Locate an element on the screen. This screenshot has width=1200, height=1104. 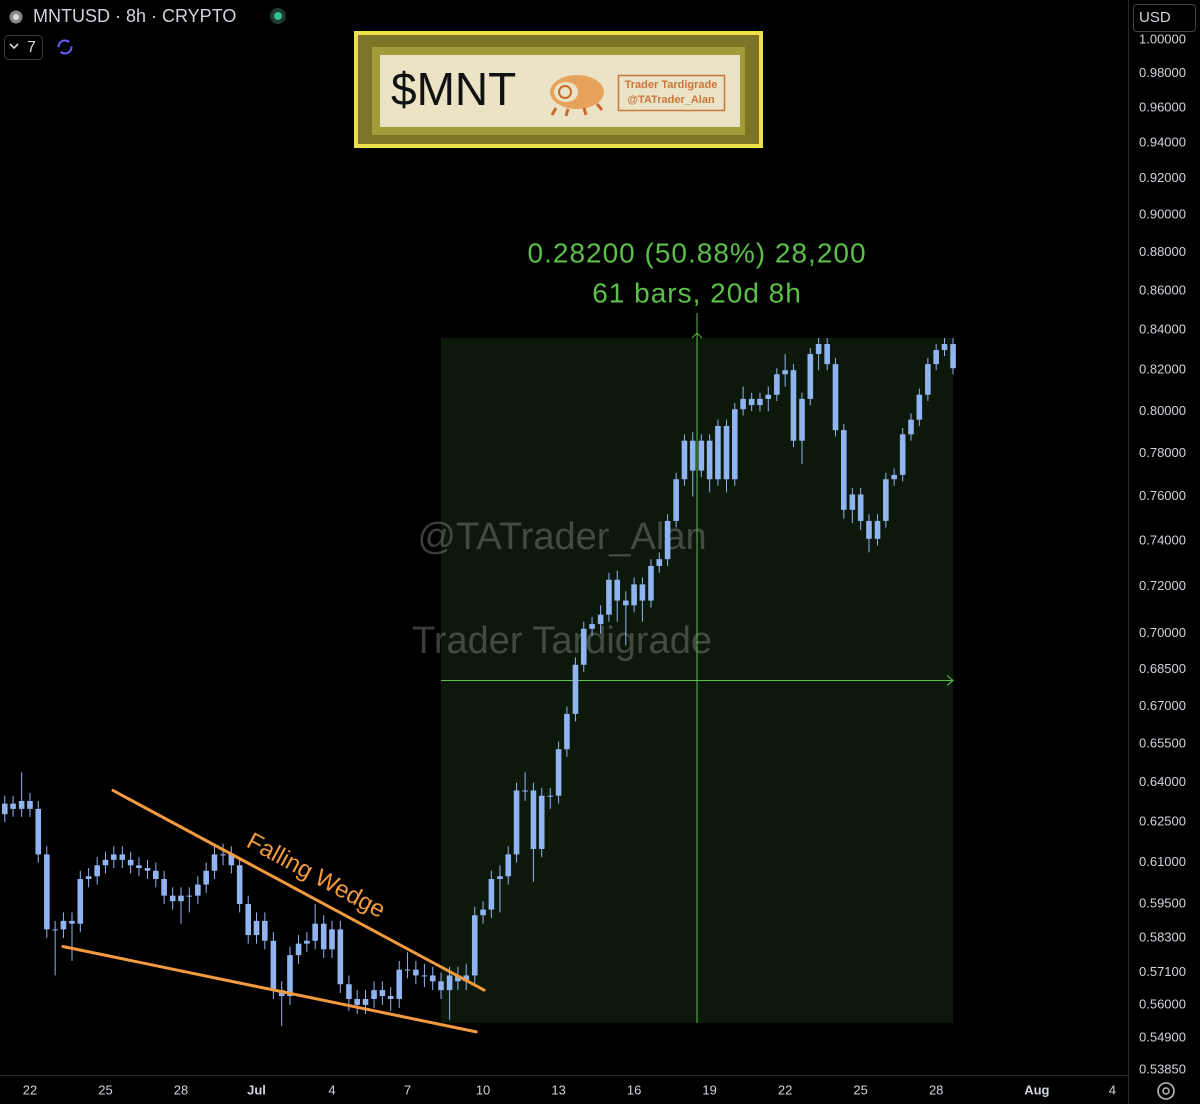
y-tick-label: 0.61000 is located at coordinates (1162, 861).